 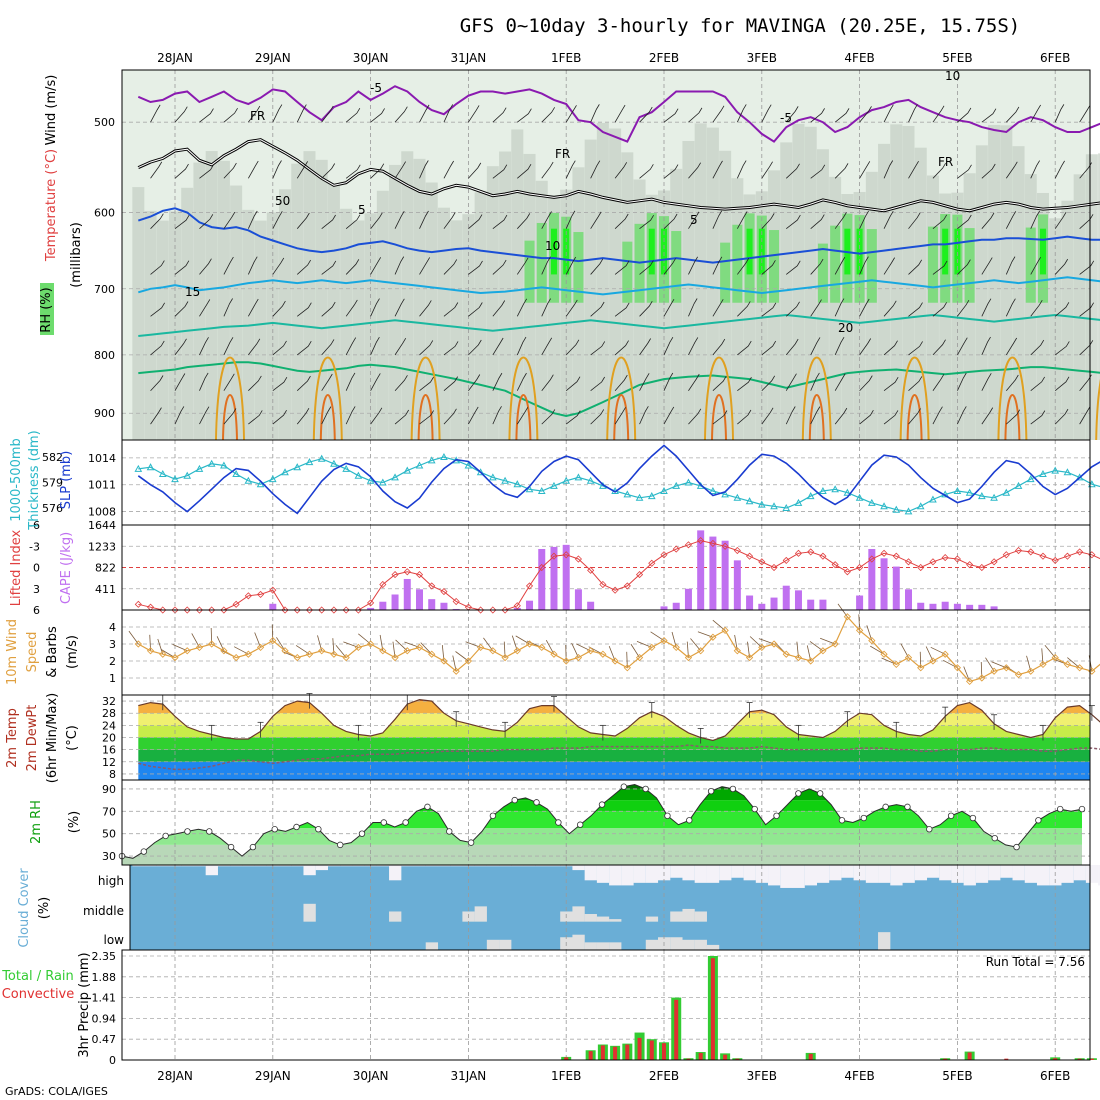 I want to click on date-label: 31JAN, so click(x=469, y=58).